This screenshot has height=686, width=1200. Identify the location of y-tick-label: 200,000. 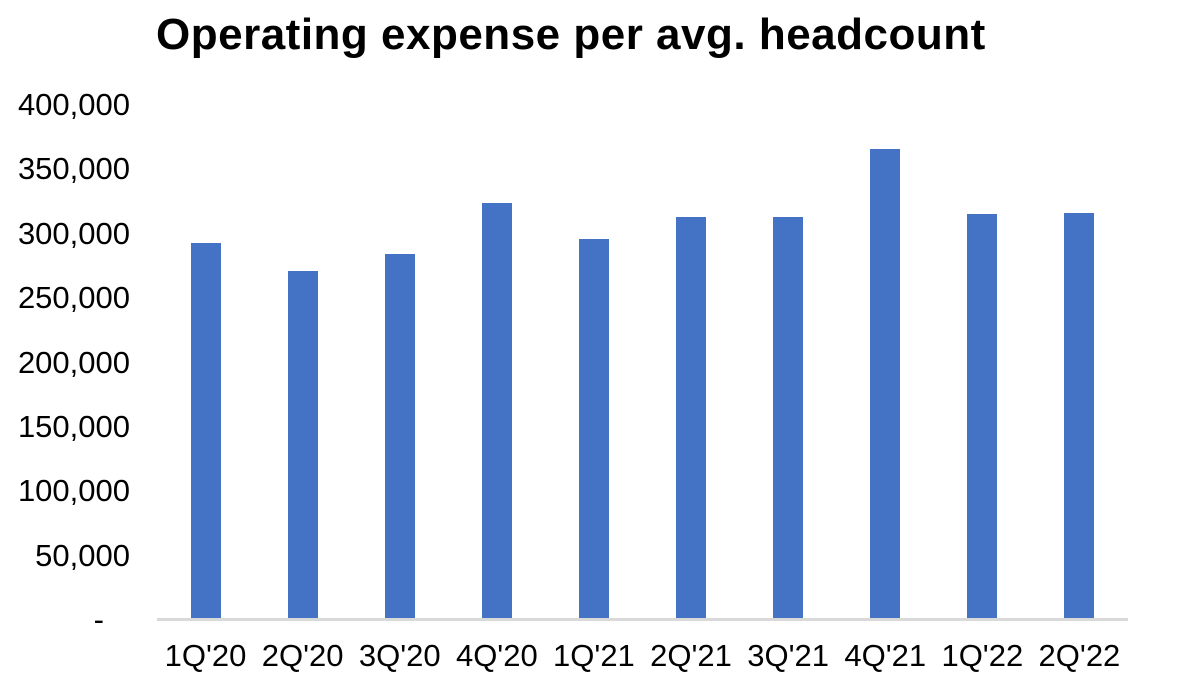
(73, 362).